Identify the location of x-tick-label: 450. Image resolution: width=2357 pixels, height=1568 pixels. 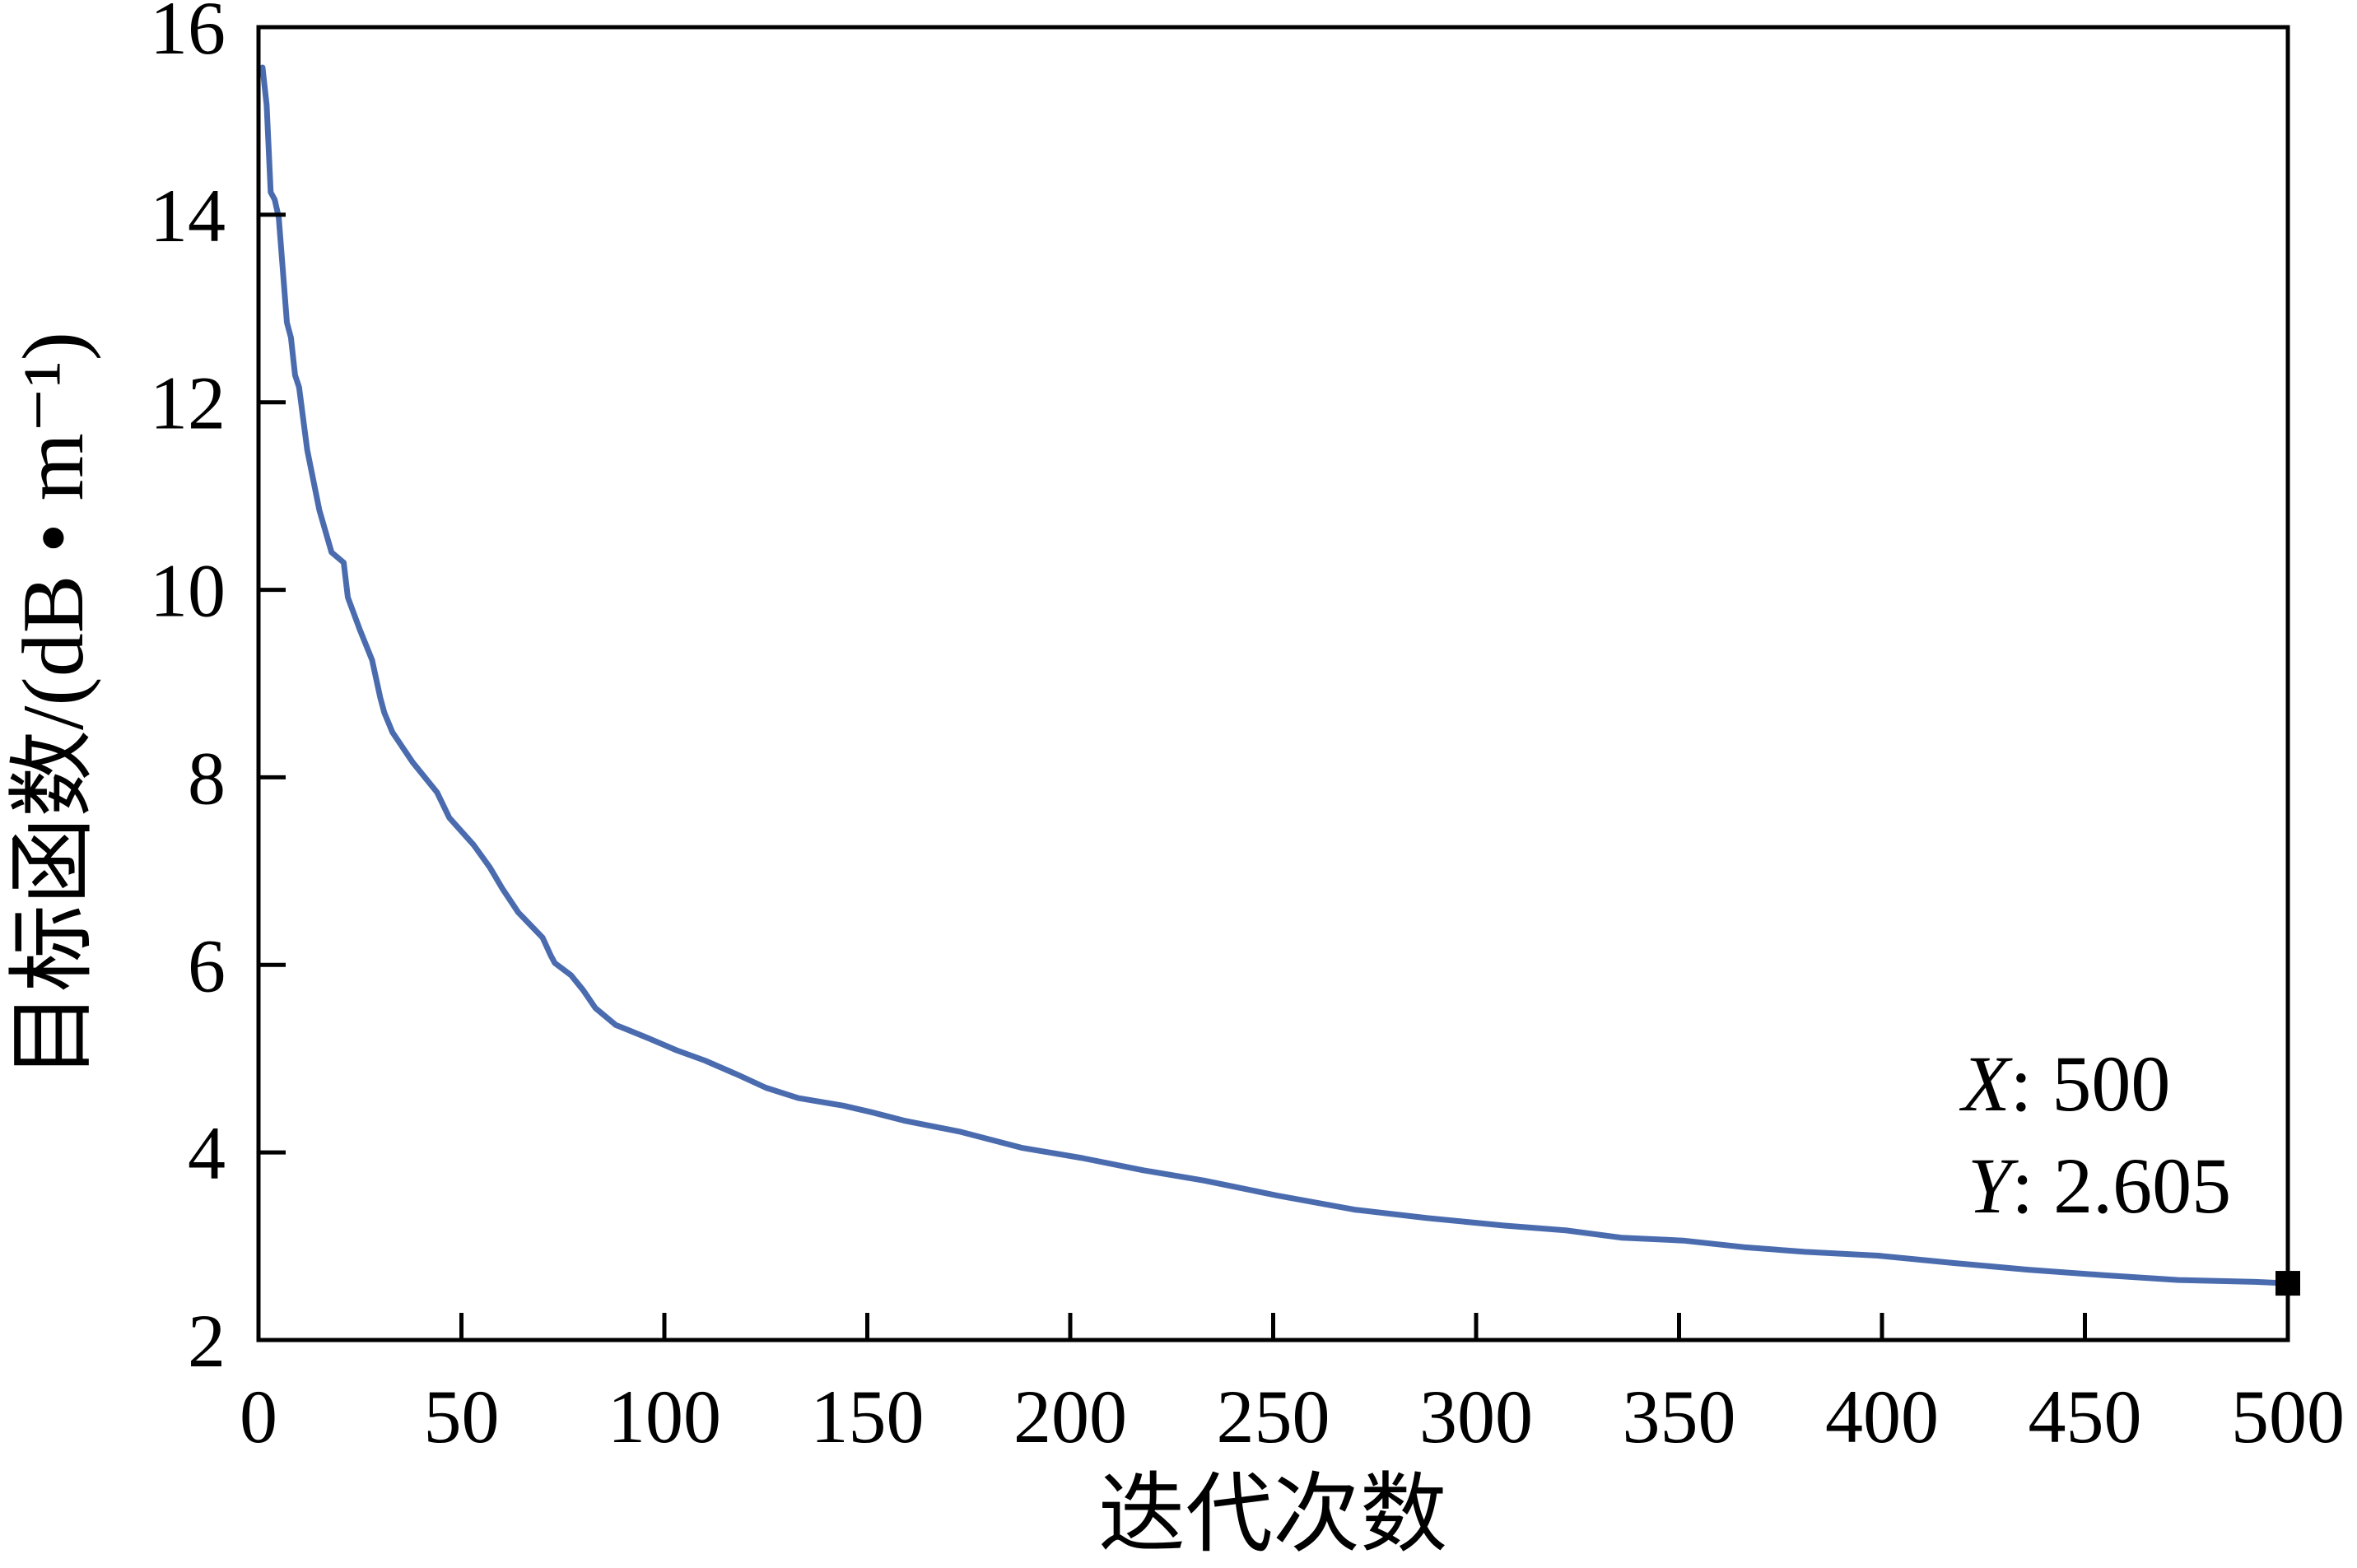
(2085, 1417).